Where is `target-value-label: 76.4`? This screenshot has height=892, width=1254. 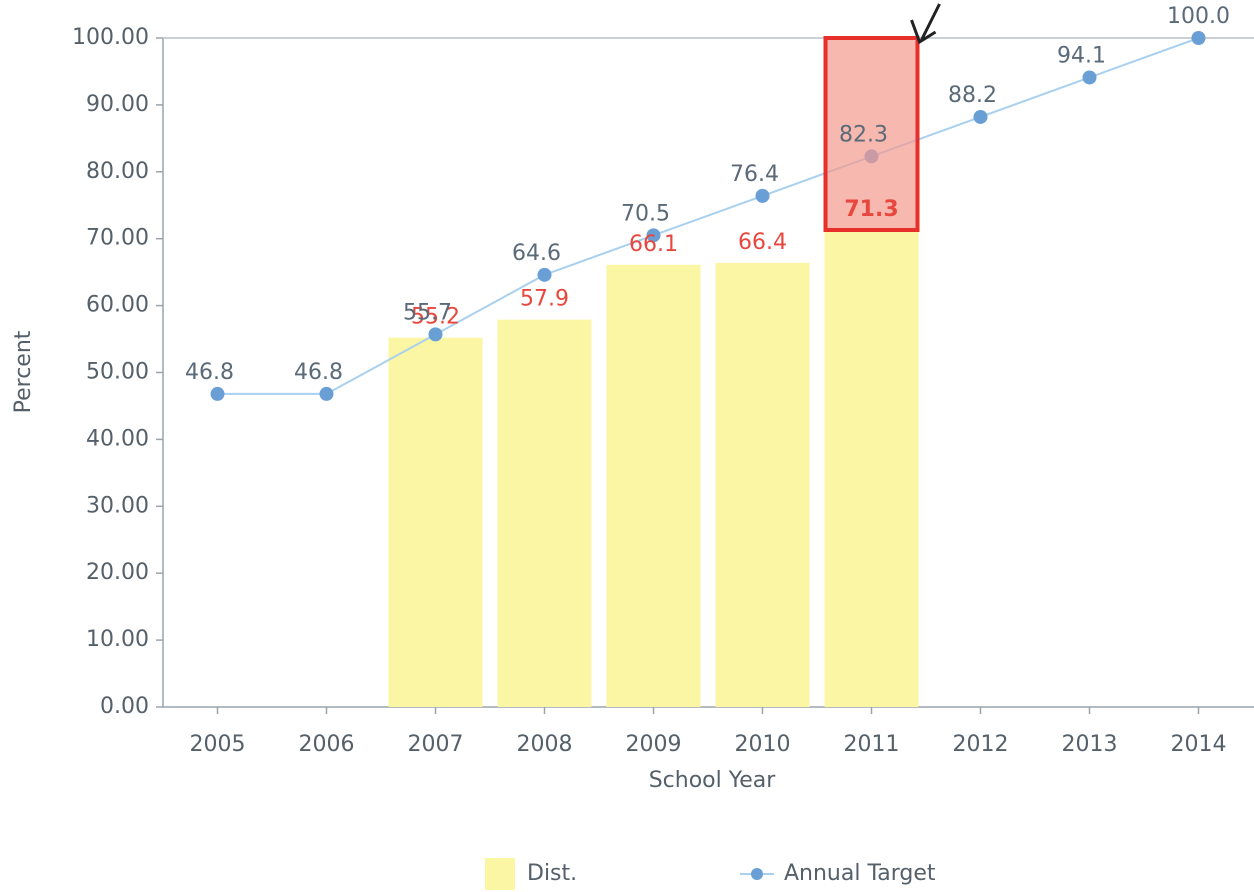 target-value-label: 76.4 is located at coordinates (754, 174).